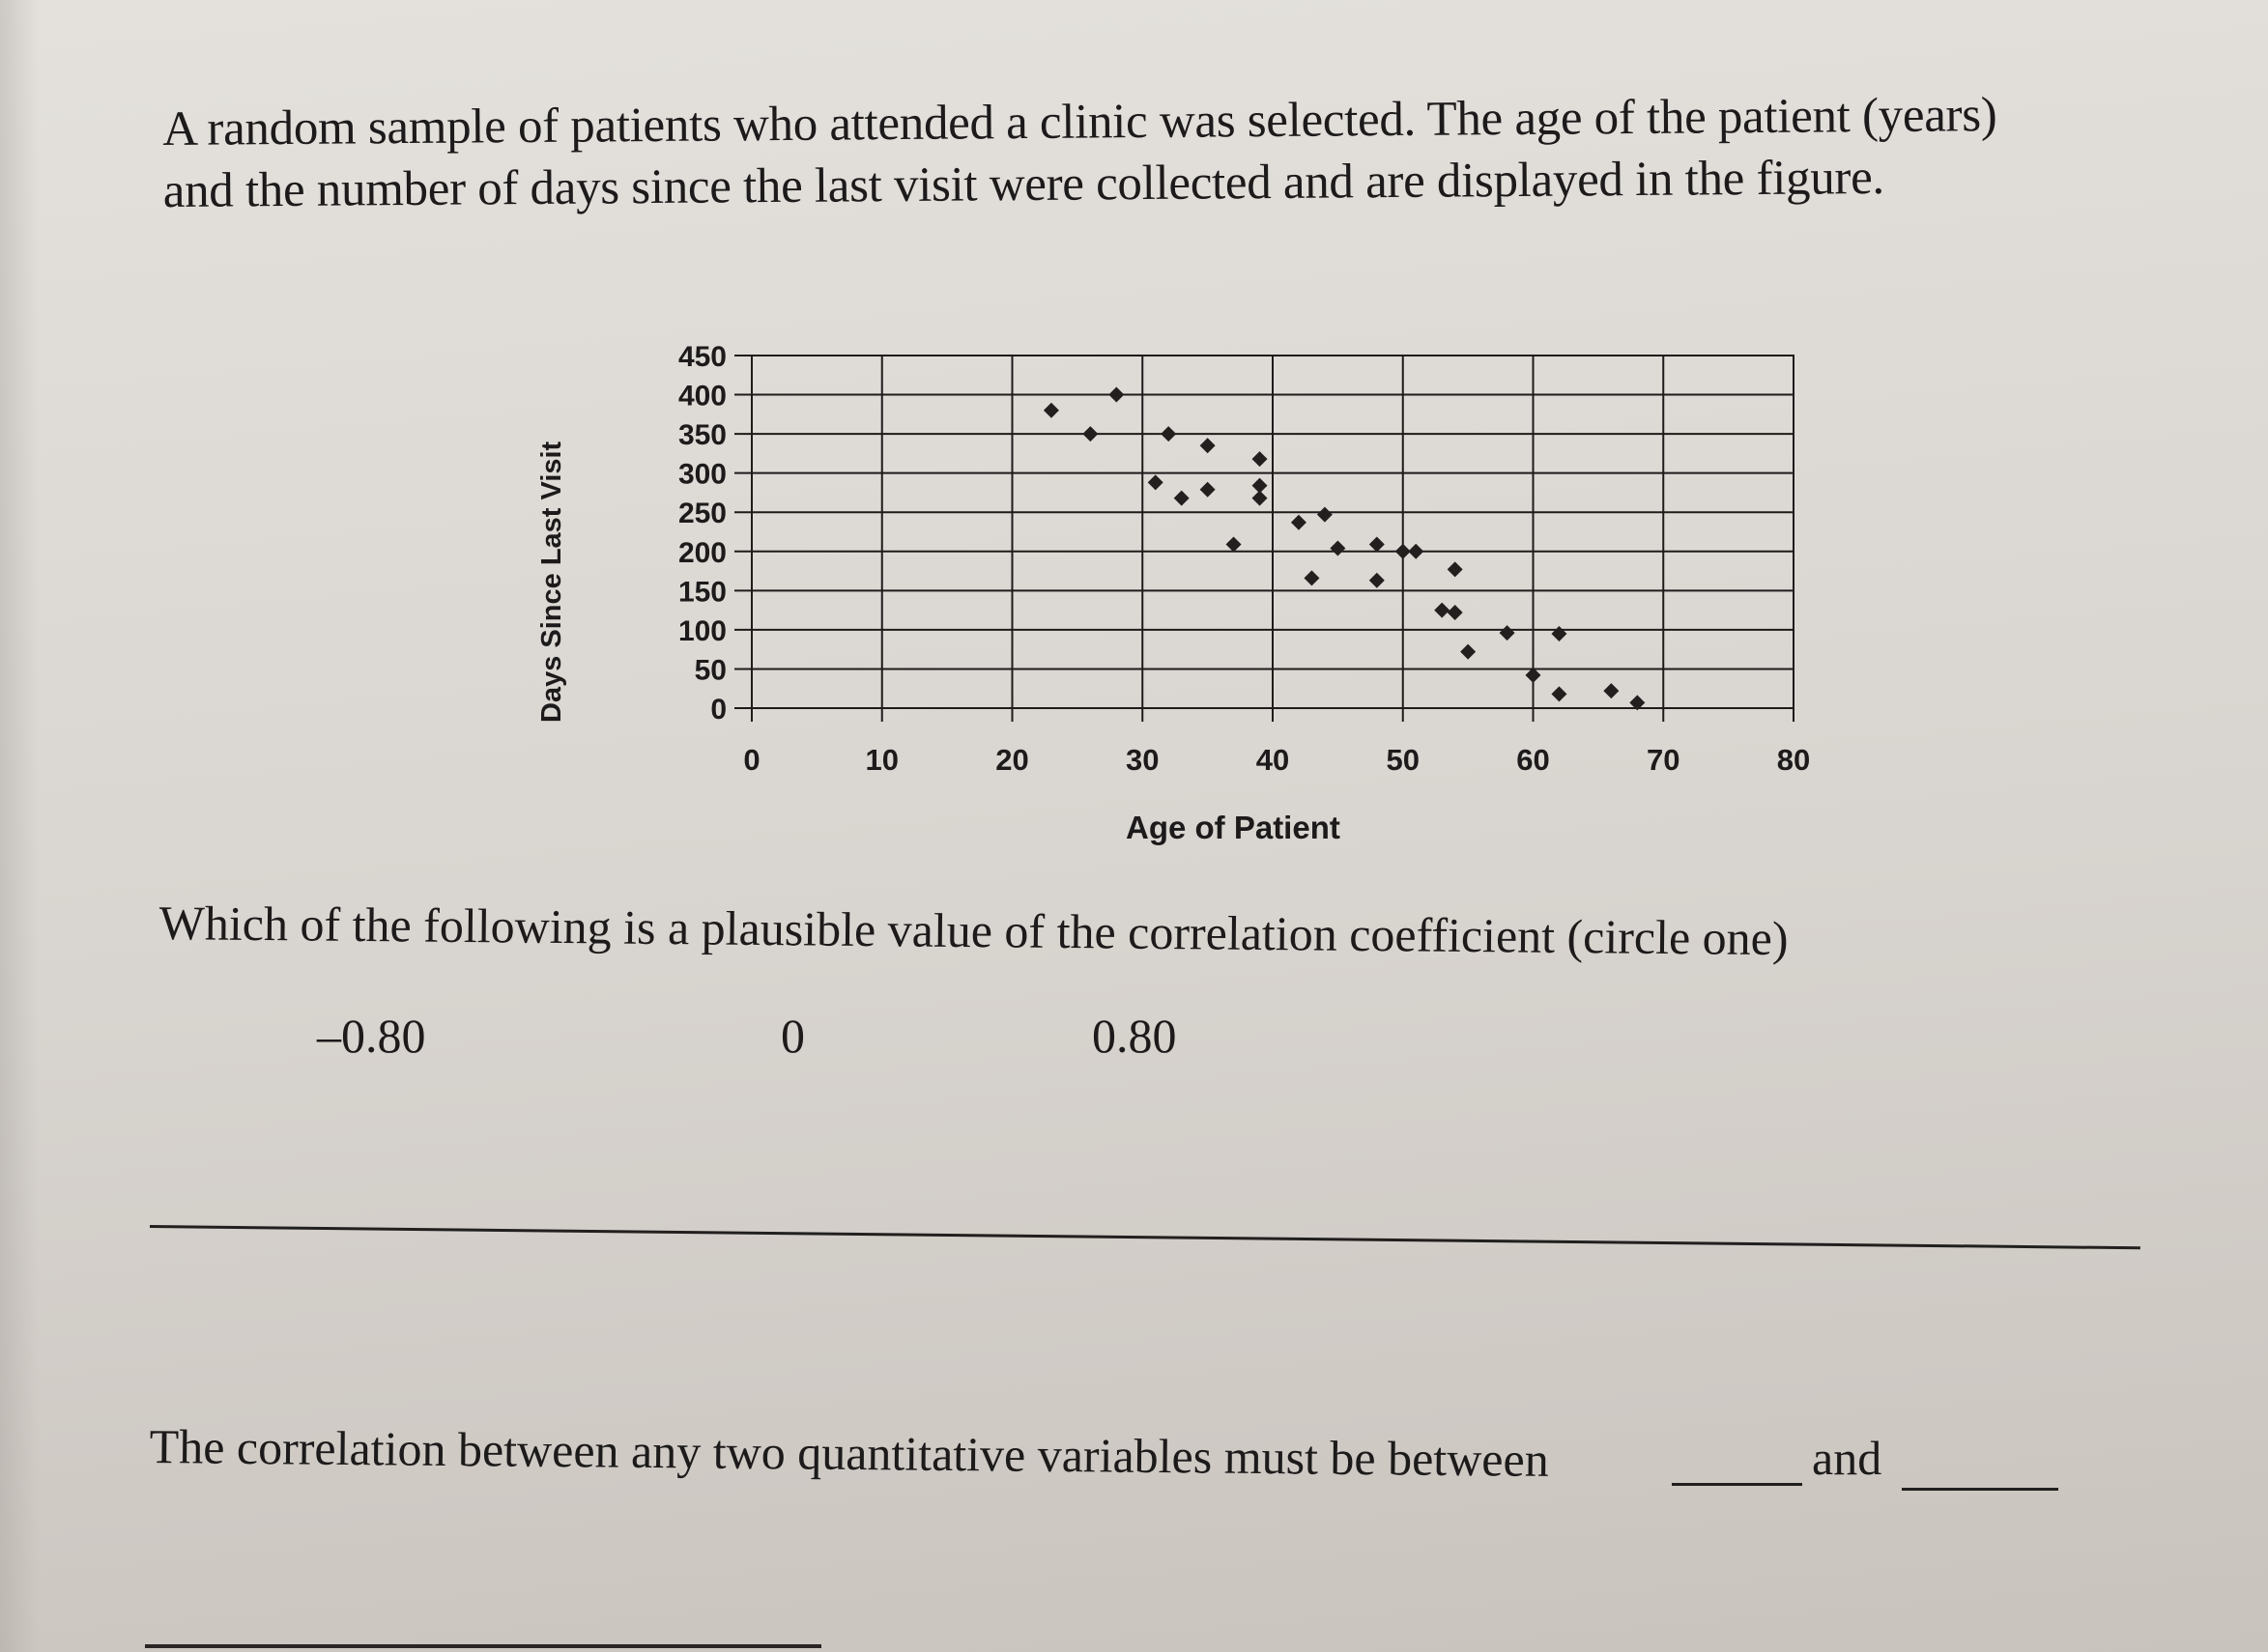 The image size is (2268, 1652). What do you see at coordinates (882, 760) in the screenshot?
I see `x-tick-label: 10` at bounding box center [882, 760].